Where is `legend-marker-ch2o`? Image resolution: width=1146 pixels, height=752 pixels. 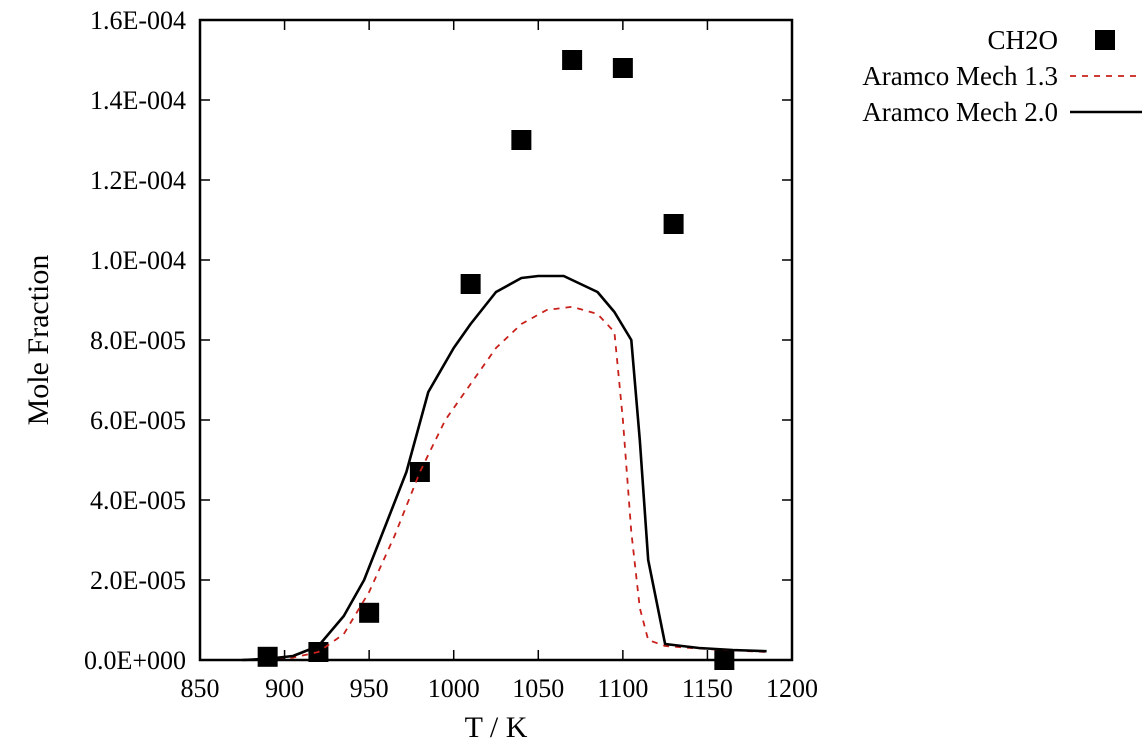 legend-marker-ch2o is located at coordinates (1105, 40).